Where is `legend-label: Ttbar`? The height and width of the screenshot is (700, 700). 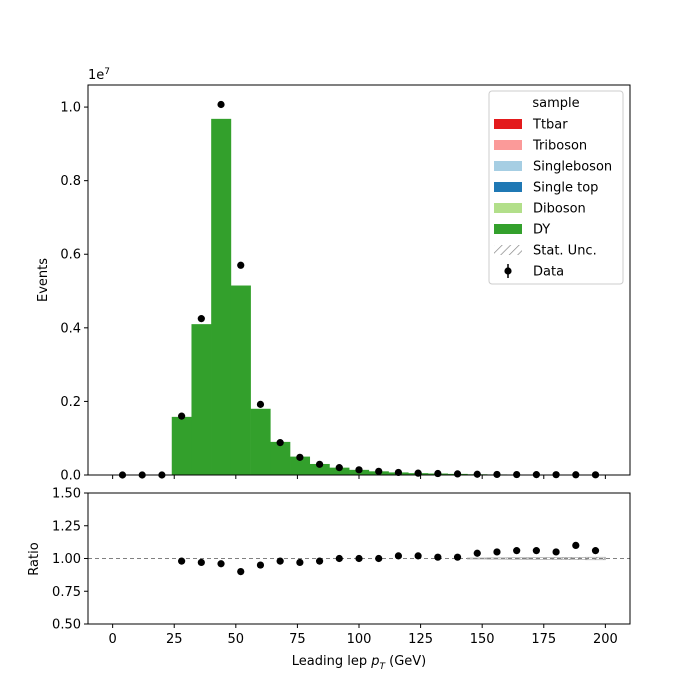
legend-label: Ttbar is located at coordinates (550, 125).